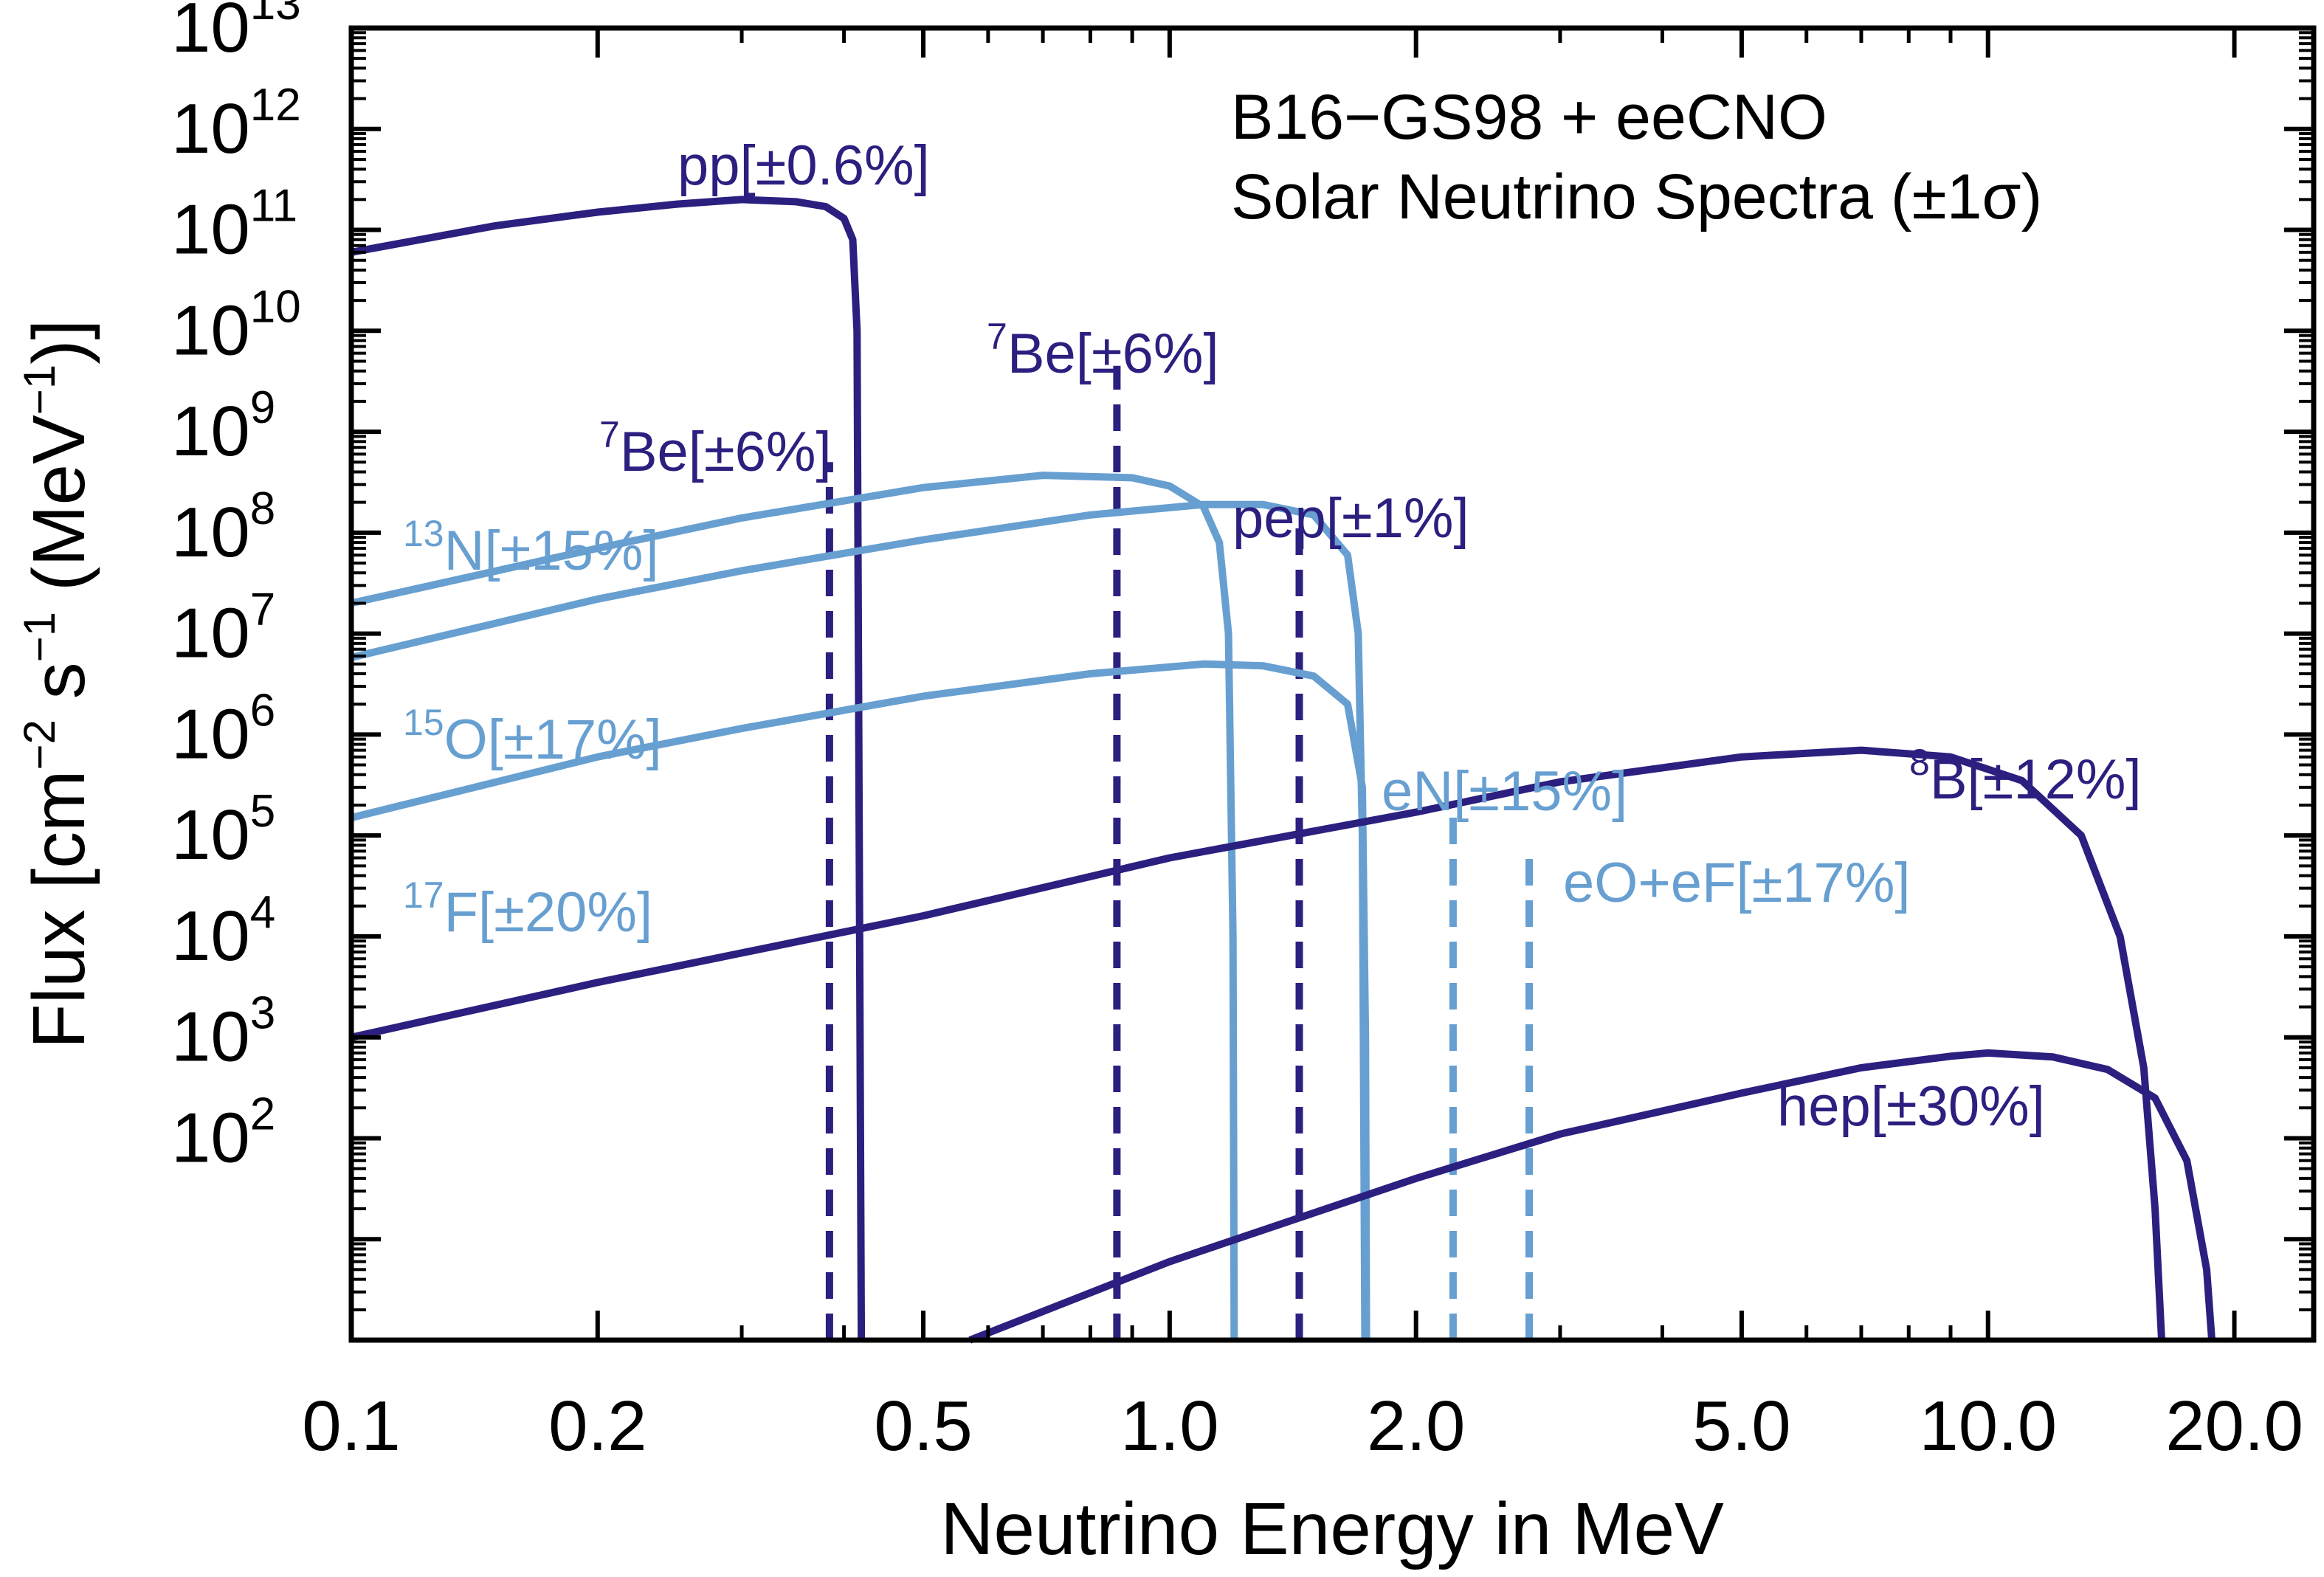  What do you see at coordinates (351, 1426) in the screenshot?
I see `x-tick-label: 0.1` at bounding box center [351, 1426].